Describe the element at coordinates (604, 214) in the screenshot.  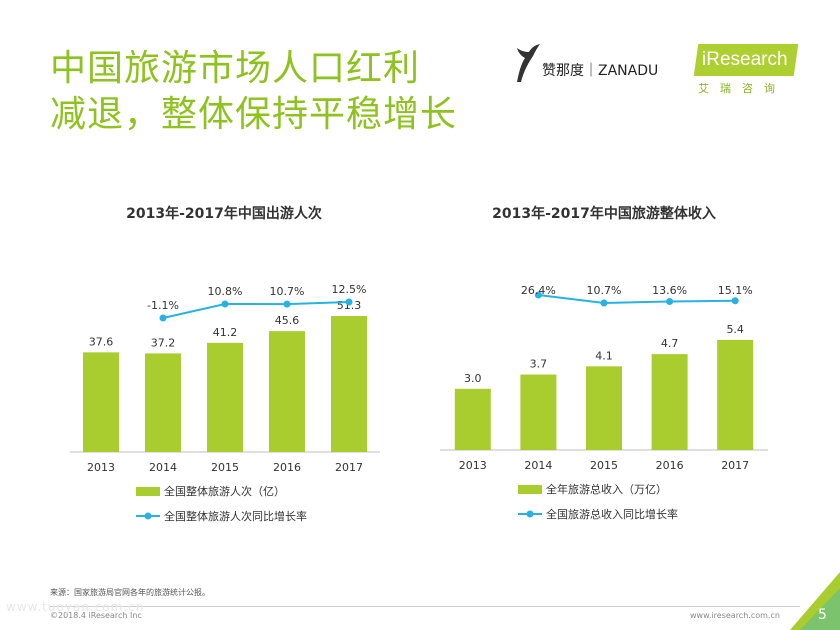
I see `chart2-title: 2013年-2017年中国旅游整体收入` at that location.